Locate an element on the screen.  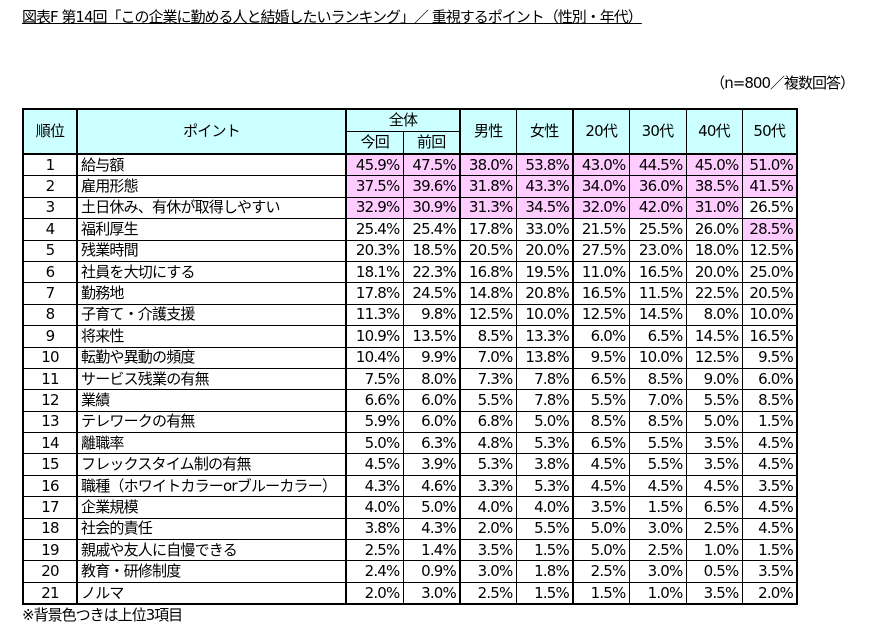
value-cell-previous: 39.6% is located at coordinates (431, 186).